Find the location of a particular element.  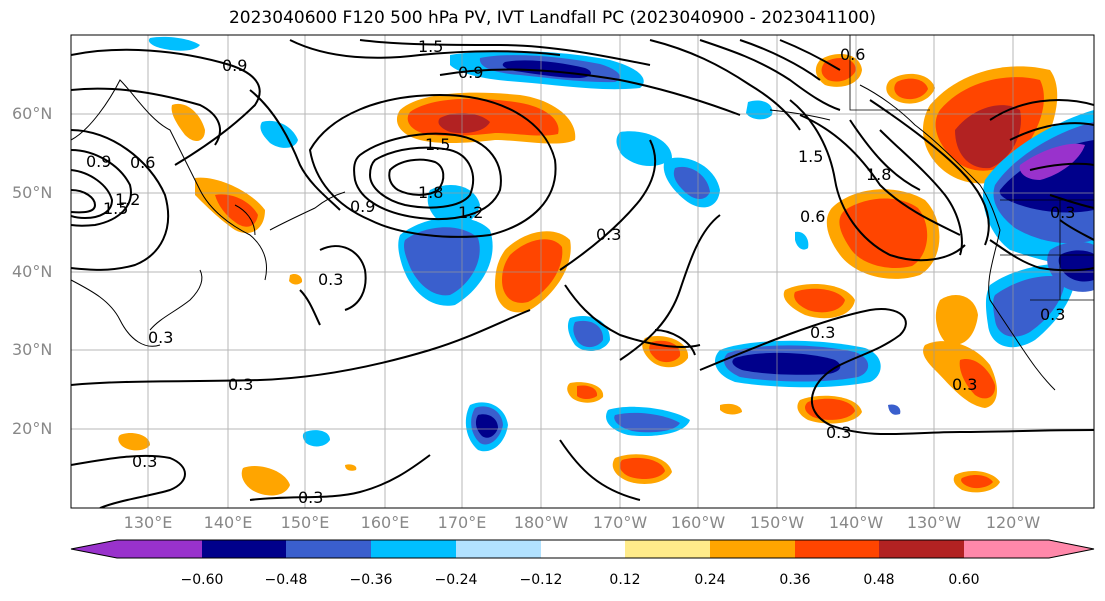

lat-label: 50°N is located at coordinates (32, 192).